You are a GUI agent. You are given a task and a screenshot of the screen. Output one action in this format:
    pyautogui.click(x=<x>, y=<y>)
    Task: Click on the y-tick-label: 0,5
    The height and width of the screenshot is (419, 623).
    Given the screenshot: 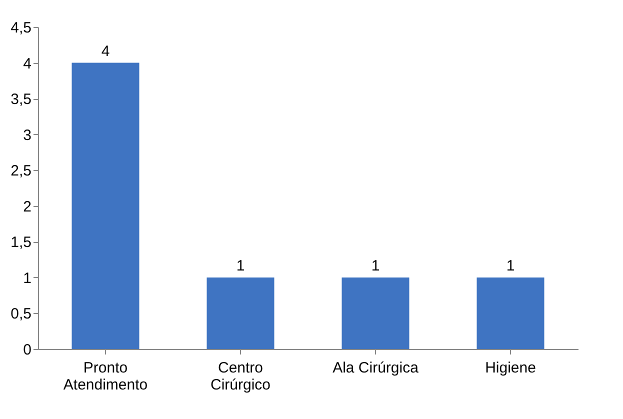 What is the action you would take?
    pyautogui.click(x=21, y=314)
    